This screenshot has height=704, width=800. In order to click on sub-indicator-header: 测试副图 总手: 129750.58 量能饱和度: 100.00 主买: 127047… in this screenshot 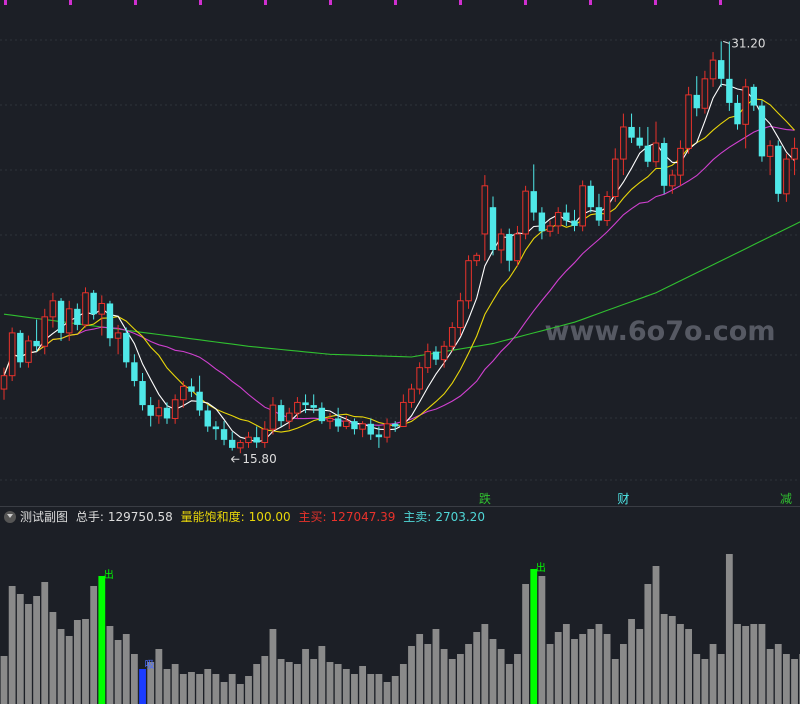, I will do `click(400, 516)`.